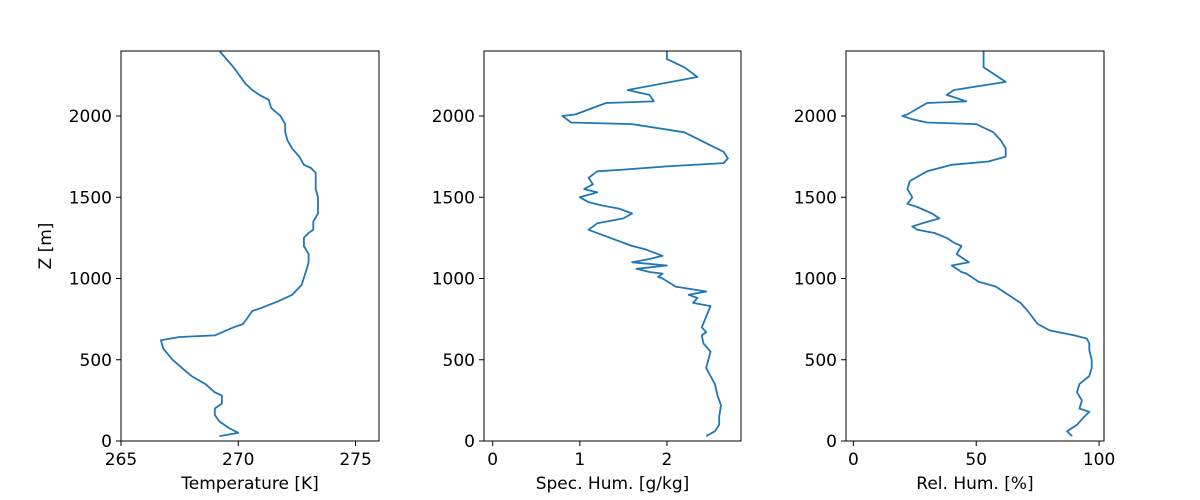 The image size is (1200, 500). I want to click on x-axis-label: Rel. Hum. [%], so click(974, 484).